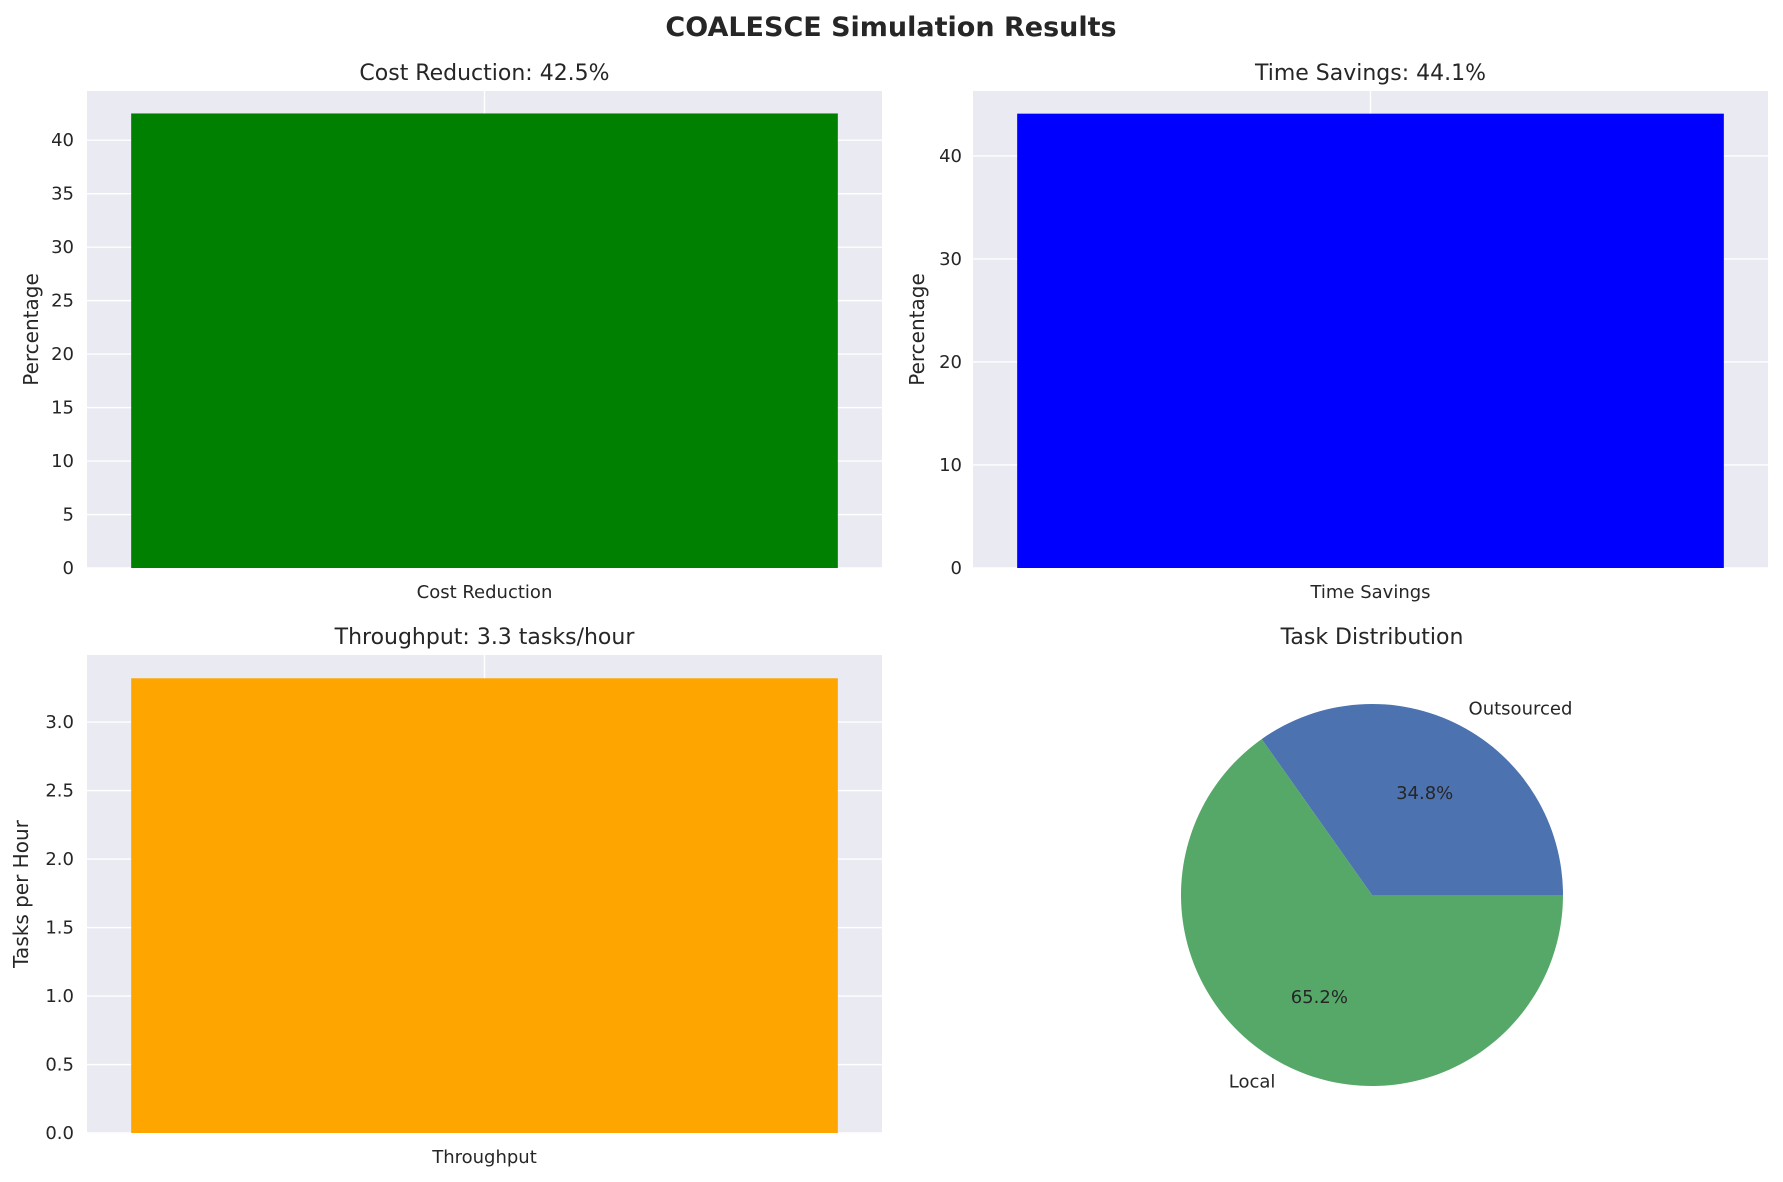 The width and height of the screenshot is (1783, 1182). I want to click on pie-pct-label-outsourced: 34.8%, so click(1424, 793).